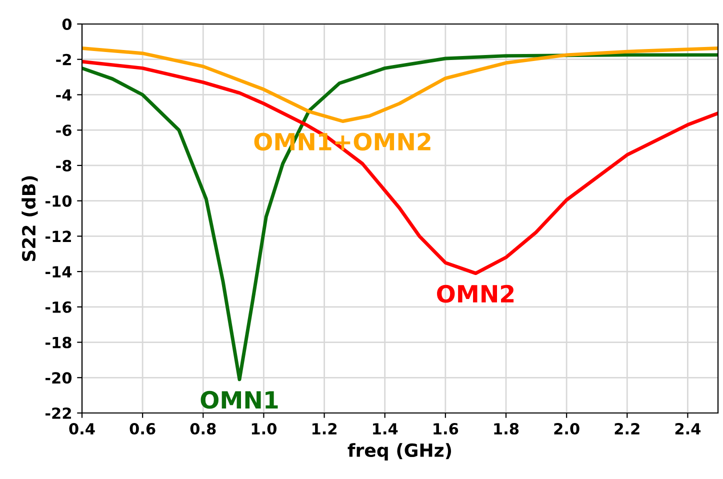  Describe the element at coordinates (506, 428) in the screenshot. I see `x-tick-label: 1.8` at that location.